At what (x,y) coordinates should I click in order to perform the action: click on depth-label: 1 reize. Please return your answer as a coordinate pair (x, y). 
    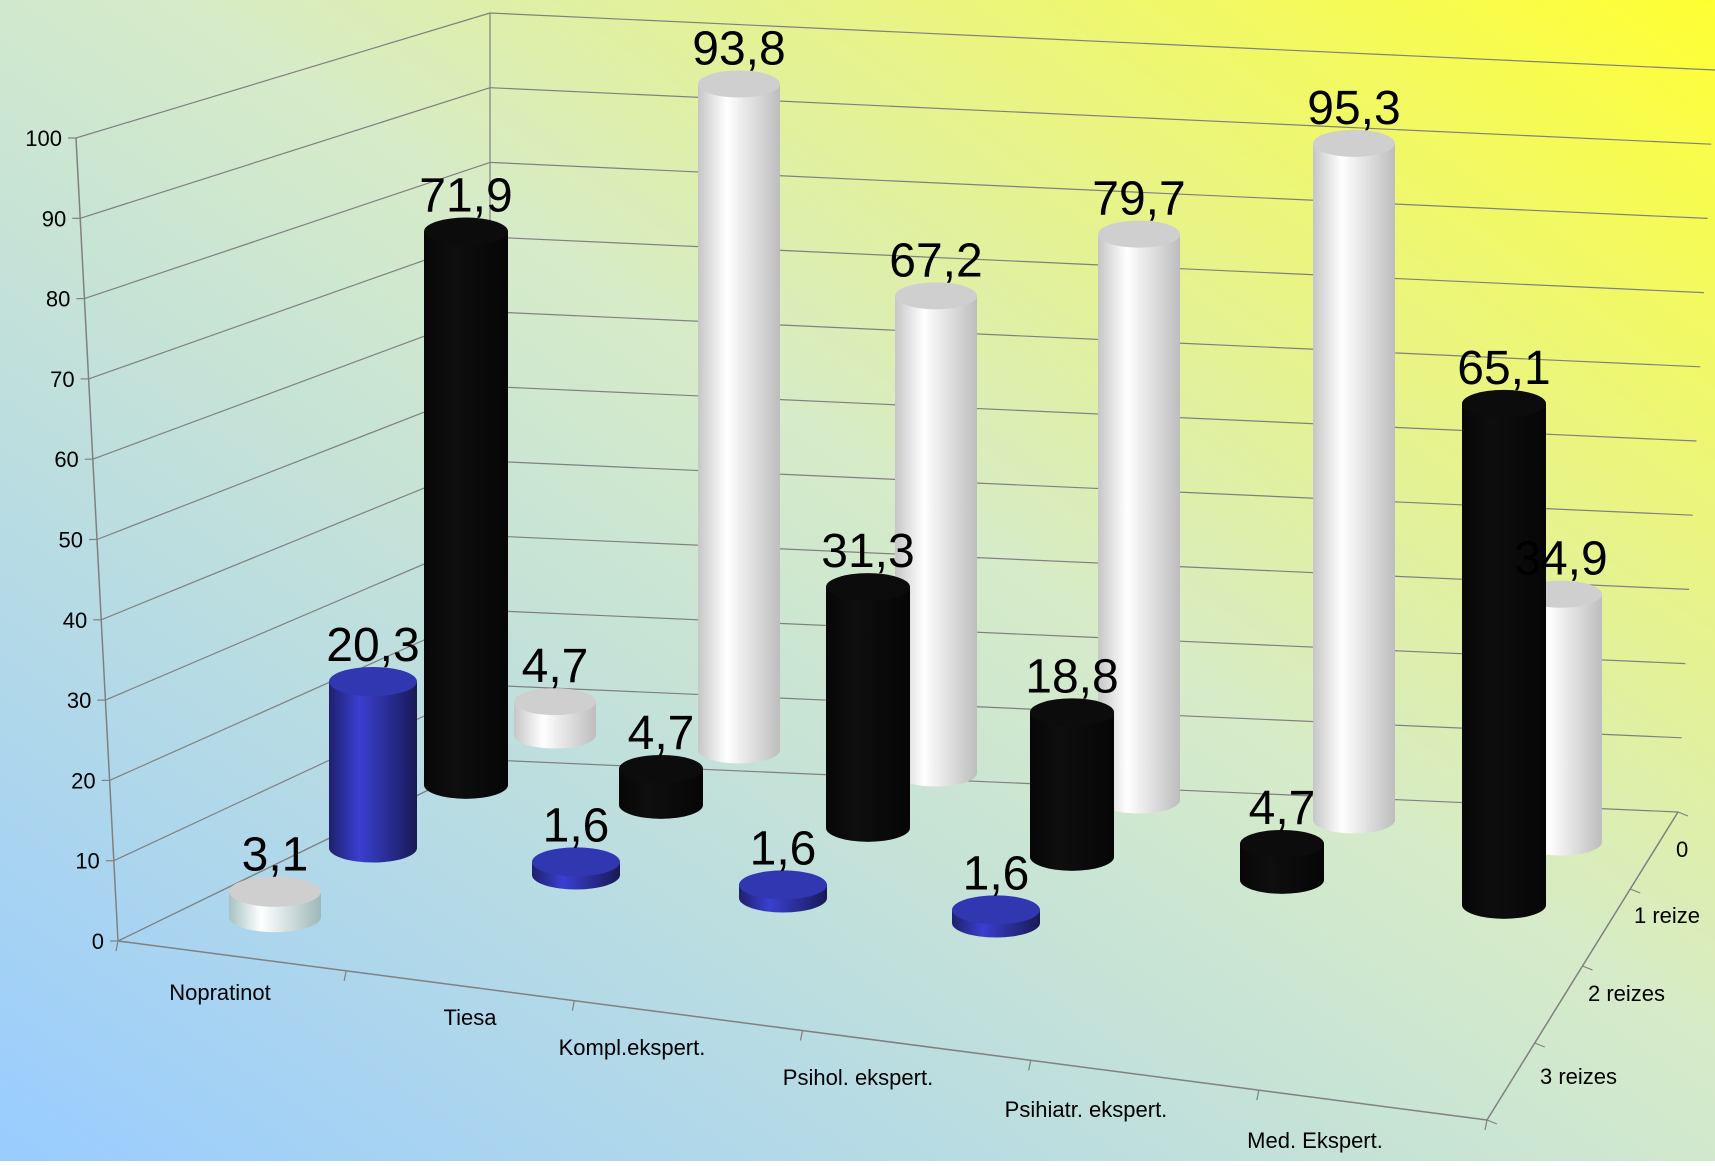
    Looking at the image, I should click on (1667, 915).